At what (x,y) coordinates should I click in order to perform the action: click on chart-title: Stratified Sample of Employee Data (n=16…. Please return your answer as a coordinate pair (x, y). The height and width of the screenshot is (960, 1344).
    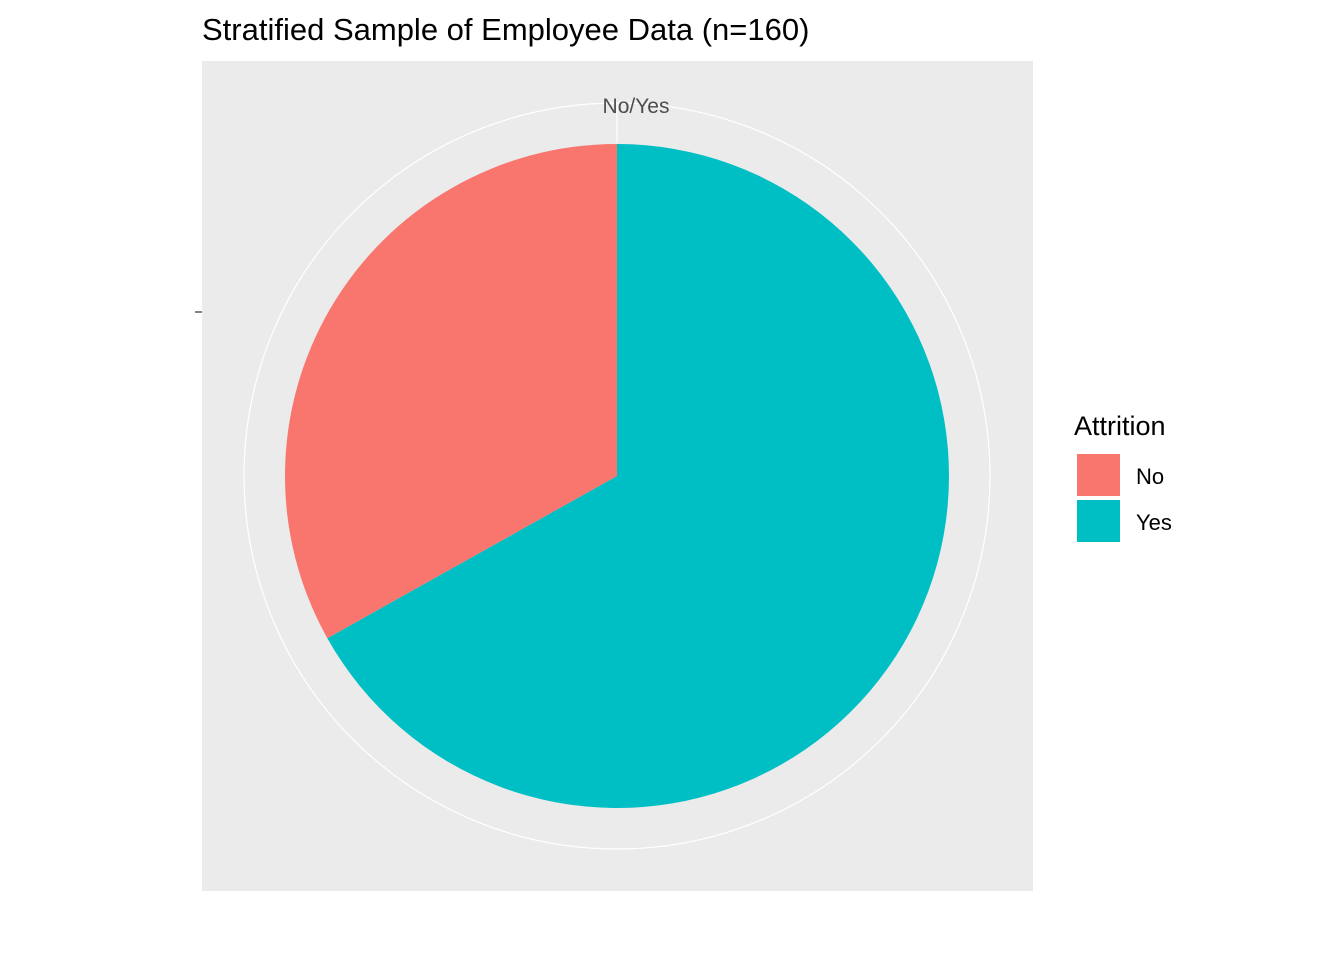
    Looking at the image, I should click on (505, 29).